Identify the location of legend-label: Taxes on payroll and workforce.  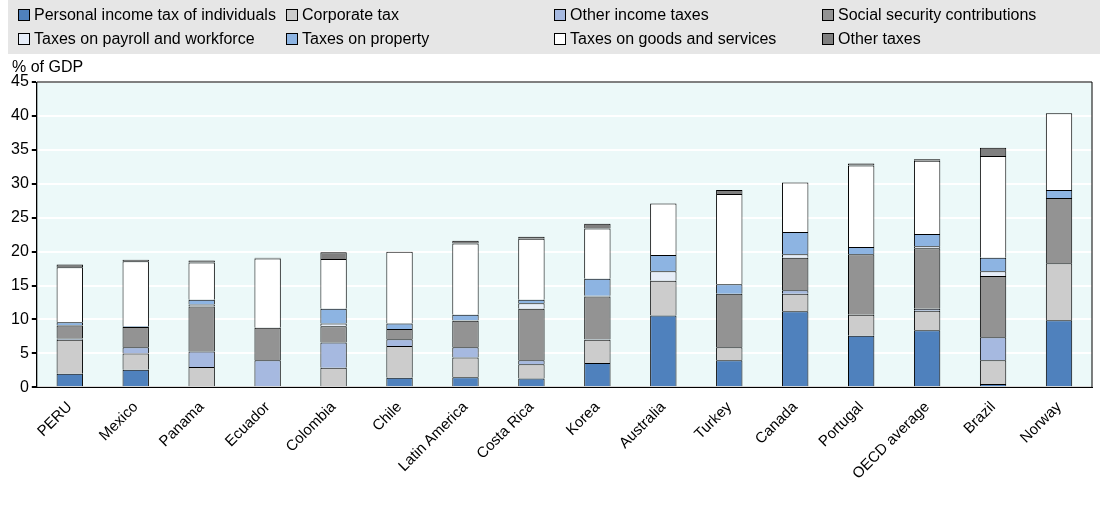
(144, 39).